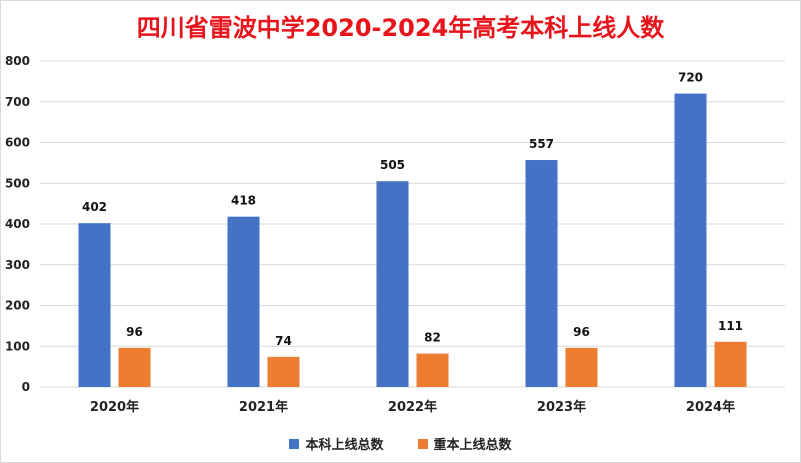  Describe the element at coordinates (730, 326) in the screenshot. I see `data-label: 111` at that location.